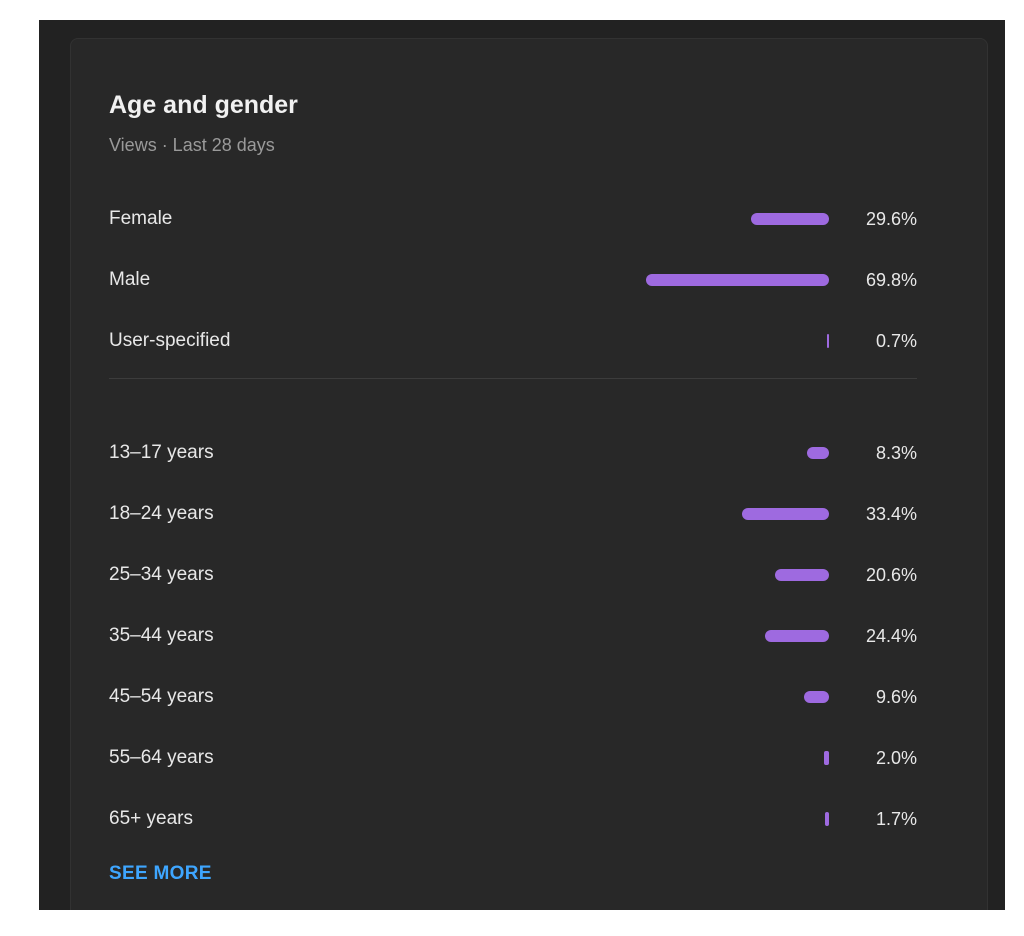 The image size is (1024, 936). I want to click on category-label: 13–17 years, so click(161, 452).